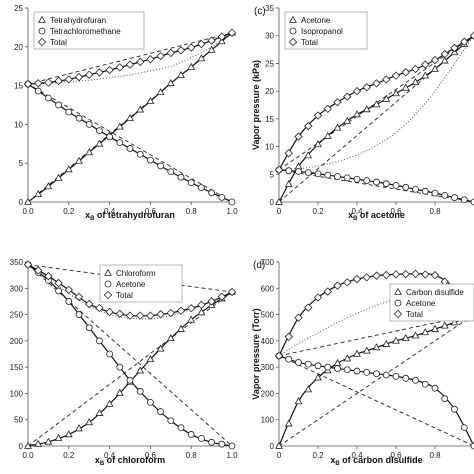 The width and height of the screenshot is (474, 474). Describe the element at coordinates (431, 302) in the screenshot. I see `legend: Carbon disulfide Acetone Total` at that location.